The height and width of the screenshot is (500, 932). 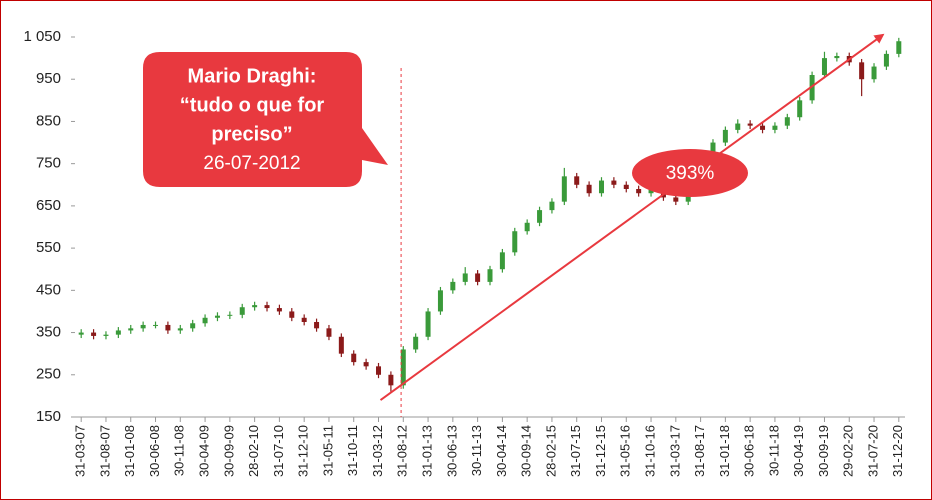 What do you see at coordinates (251, 134) in the screenshot?
I see `callout-text: preciso”` at bounding box center [251, 134].